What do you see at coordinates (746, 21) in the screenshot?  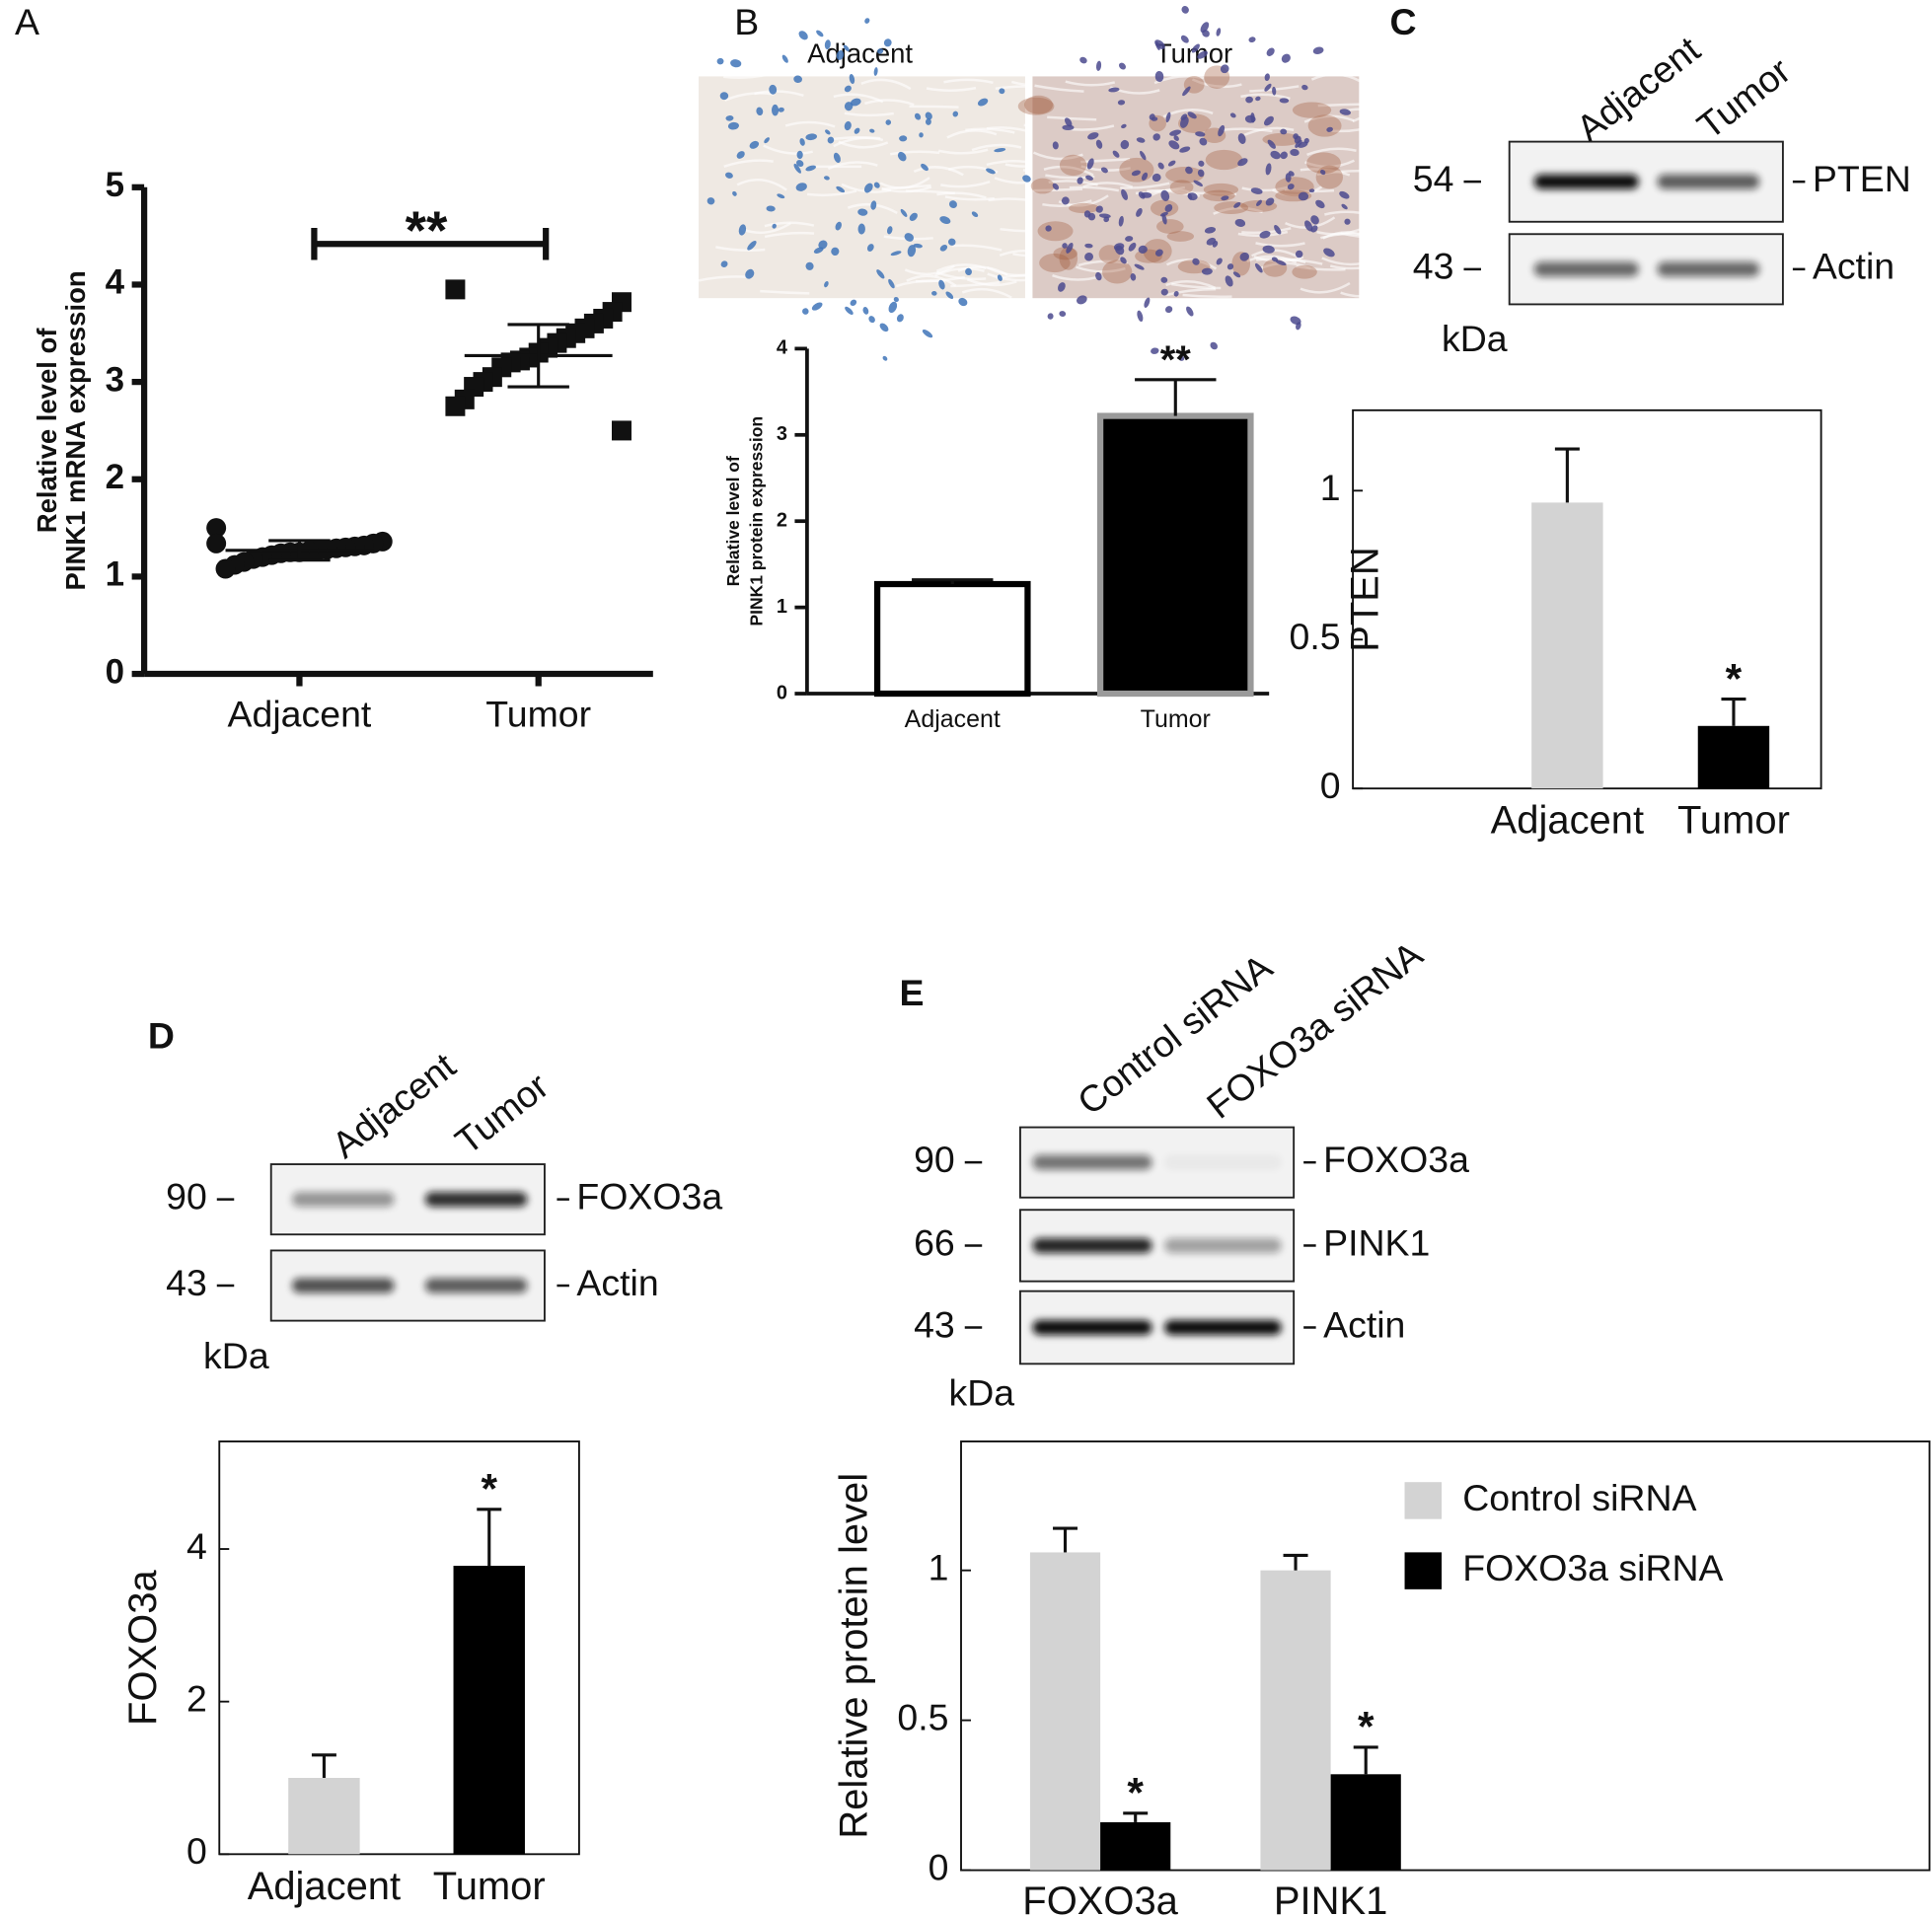 I see `panel-label: B` at bounding box center [746, 21].